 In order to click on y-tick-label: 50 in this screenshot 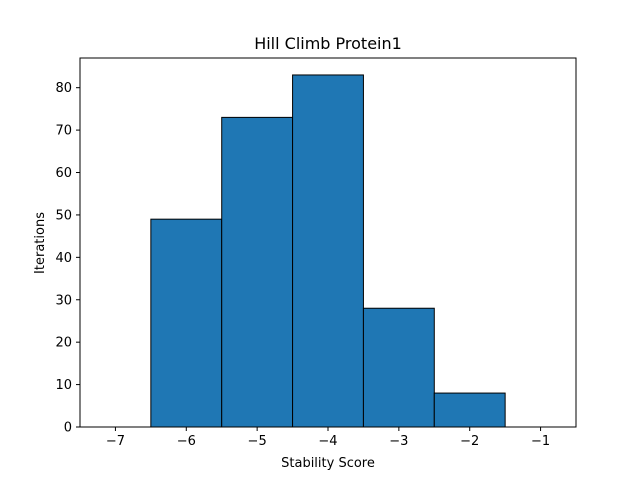, I will do `click(63, 215)`.